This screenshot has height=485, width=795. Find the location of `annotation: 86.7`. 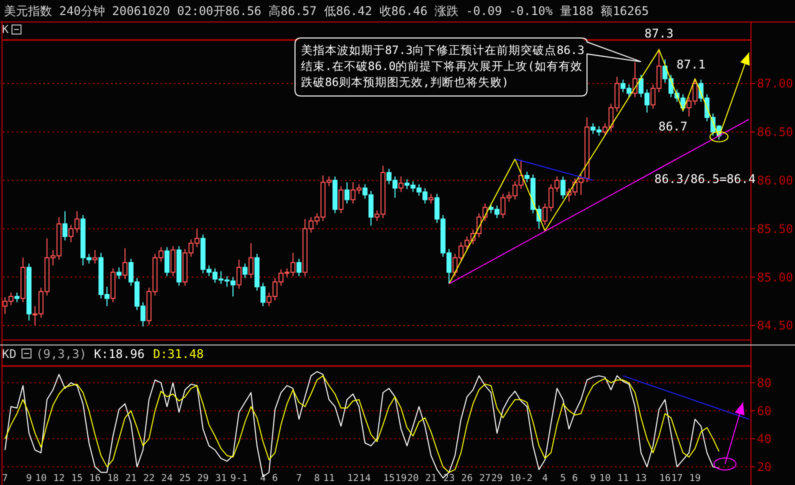

annotation: 86.7 is located at coordinates (673, 127).